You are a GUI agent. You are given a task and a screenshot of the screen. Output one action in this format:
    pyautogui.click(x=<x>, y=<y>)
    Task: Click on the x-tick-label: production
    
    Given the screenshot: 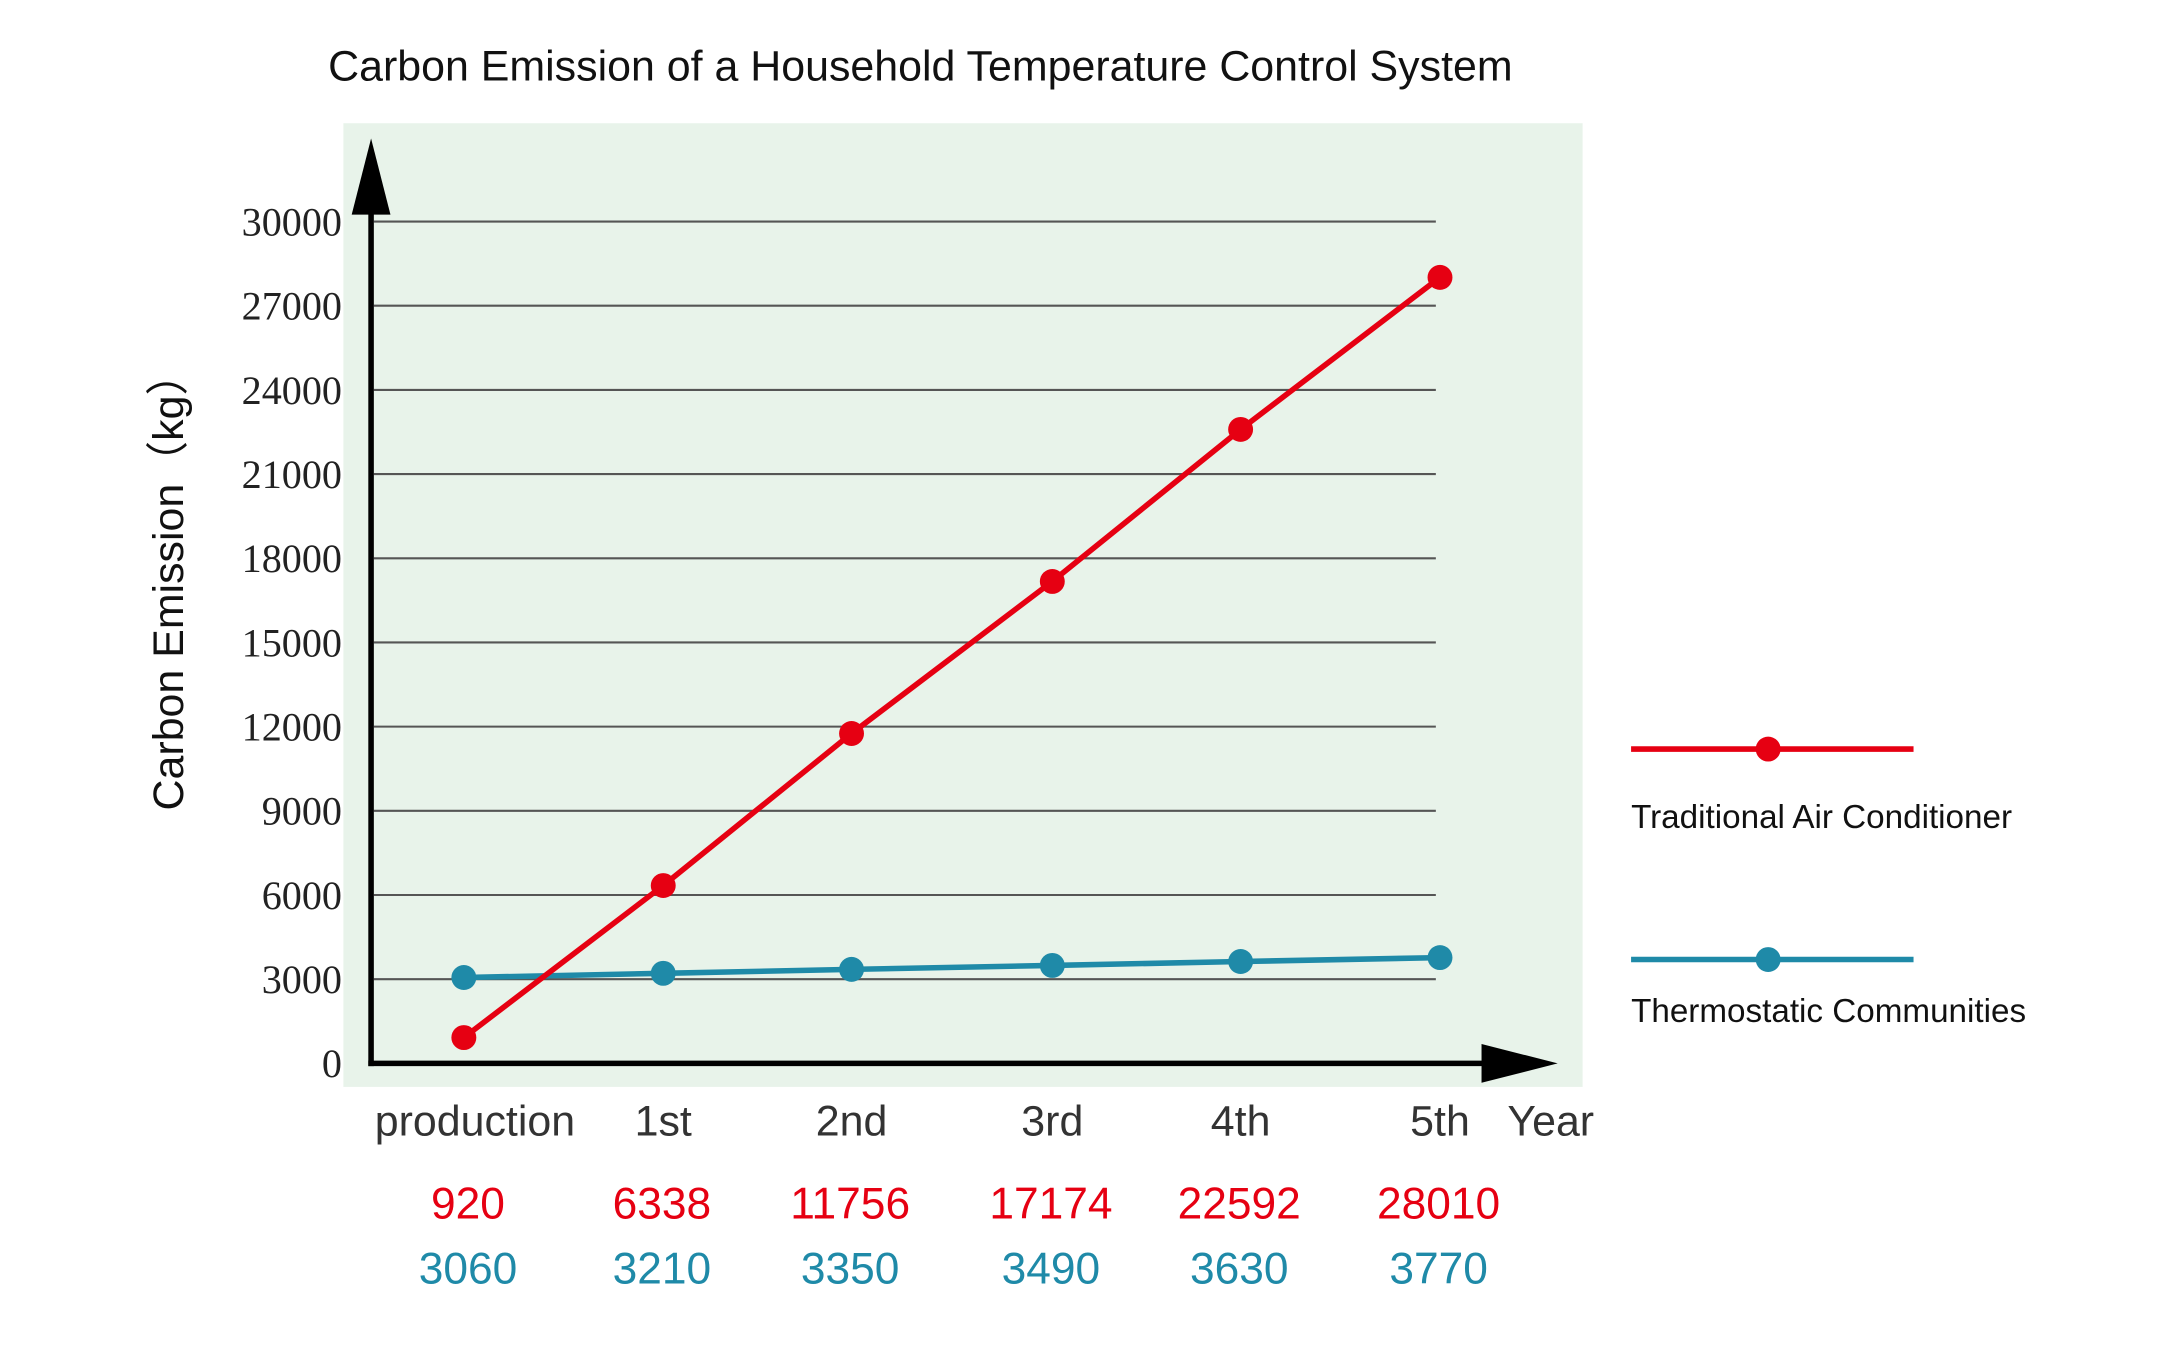 What is the action you would take?
    pyautogui.click(x=475, y=1121)
    